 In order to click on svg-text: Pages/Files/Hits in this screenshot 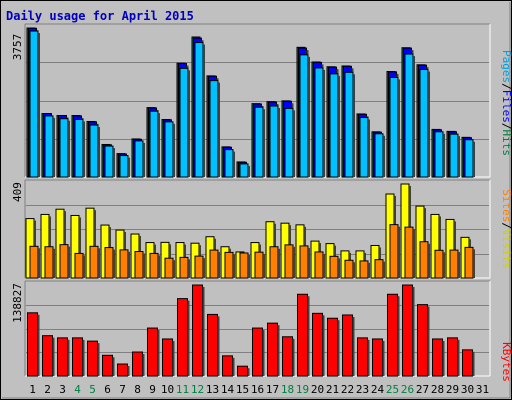, I will do `click(506, 103)`.